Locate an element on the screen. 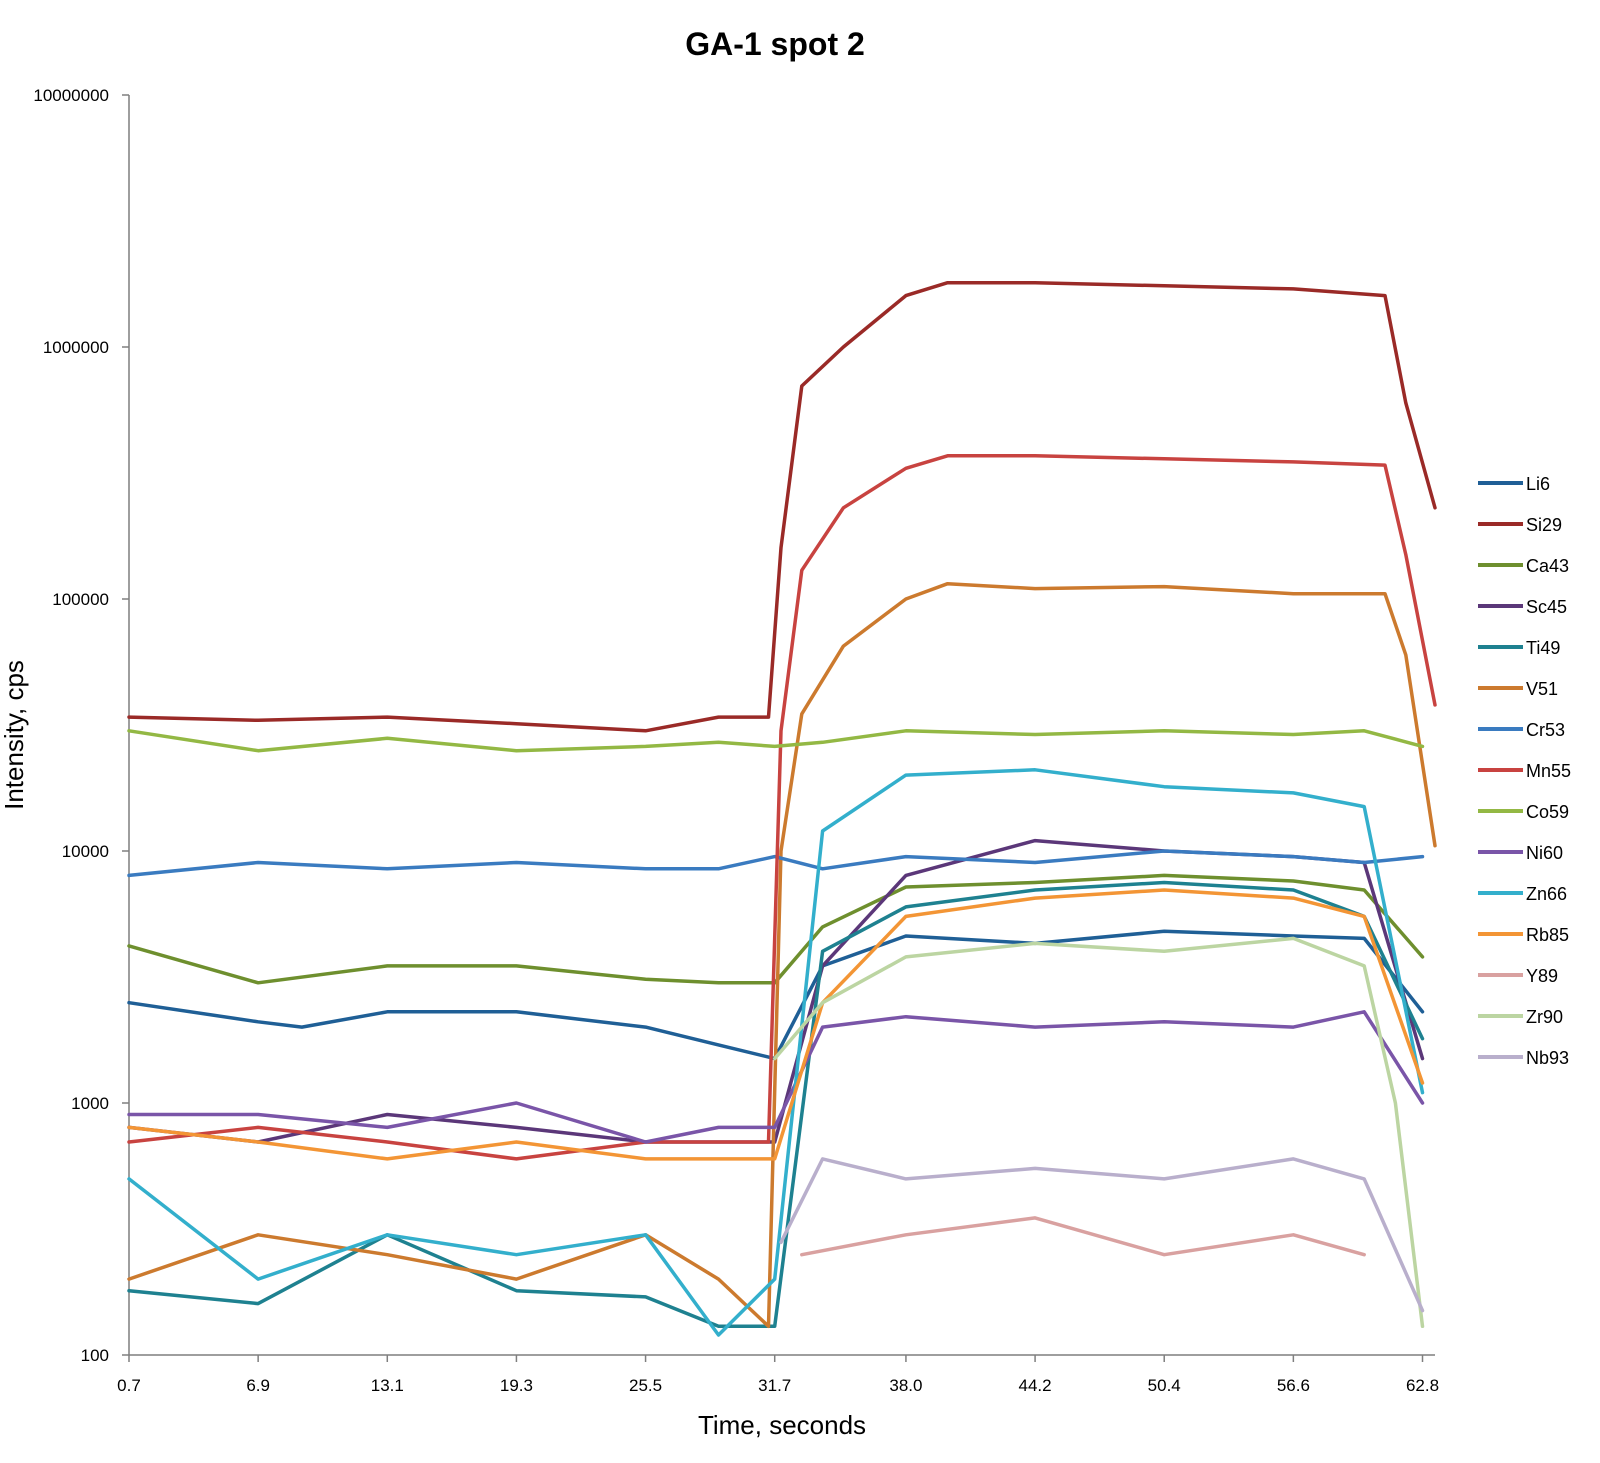 Image resolution: width=1600 pixels, height=1463 pixels. y-axis-ticks: 100 1000 10000 100000 1000000 10000000 is located at coordinates (81, 725).